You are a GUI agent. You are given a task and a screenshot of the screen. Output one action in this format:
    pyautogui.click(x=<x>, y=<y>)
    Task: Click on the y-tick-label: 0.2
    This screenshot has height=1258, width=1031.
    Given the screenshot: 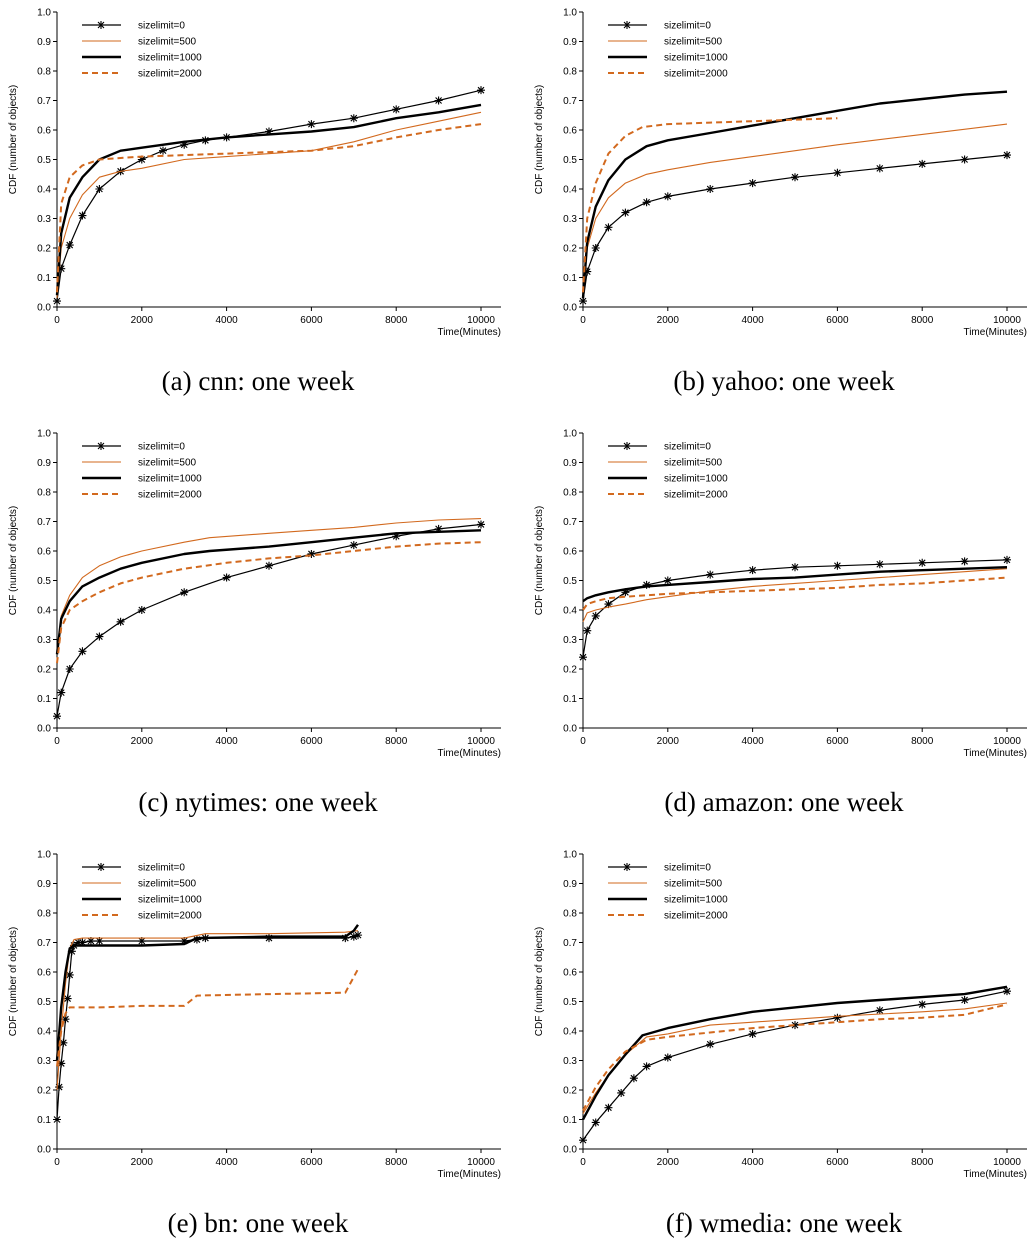 What is the action you would take?
    pyautogui.click(x=570, y=249)
    